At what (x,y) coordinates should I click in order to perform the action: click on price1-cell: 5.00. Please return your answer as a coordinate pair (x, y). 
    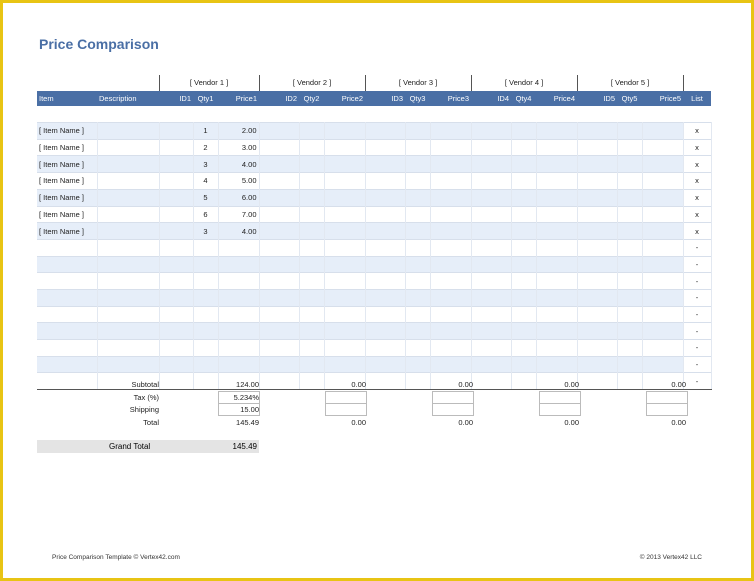
    Looking at the image, I should click on (239, 181).